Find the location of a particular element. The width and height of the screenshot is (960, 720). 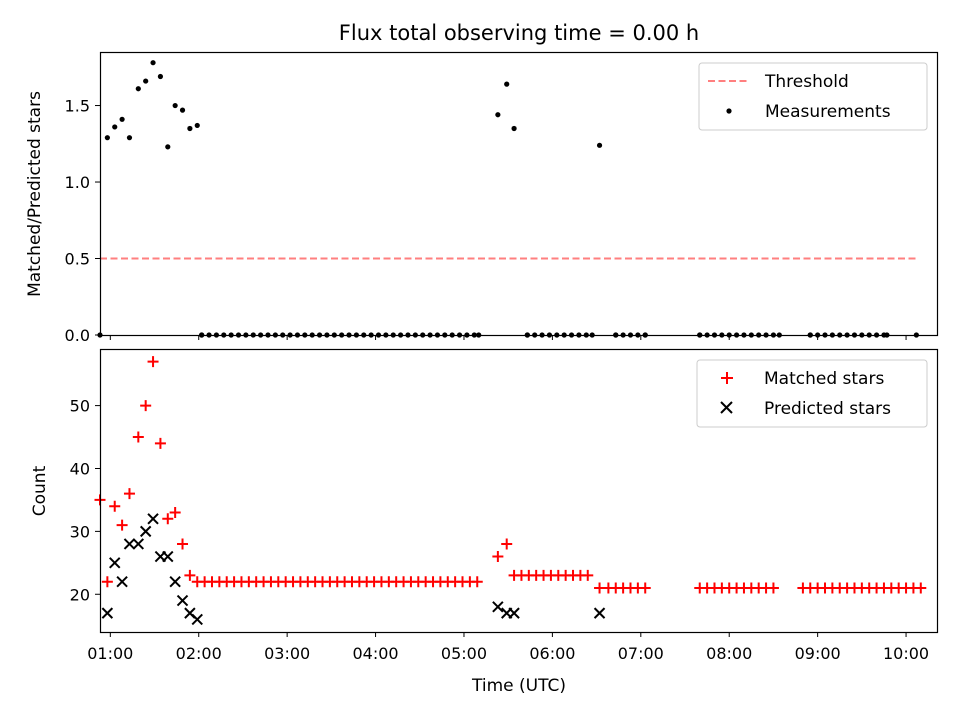

bottom-legend-box is located at coordinates (812, 393).